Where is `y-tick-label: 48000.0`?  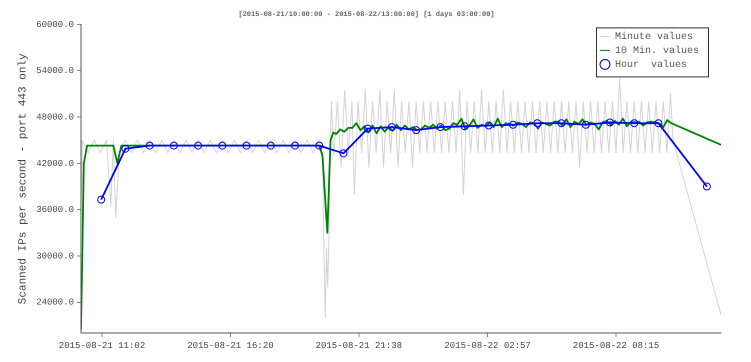 y-tick-label: 48000.0 is located at coordinates (55, 117).